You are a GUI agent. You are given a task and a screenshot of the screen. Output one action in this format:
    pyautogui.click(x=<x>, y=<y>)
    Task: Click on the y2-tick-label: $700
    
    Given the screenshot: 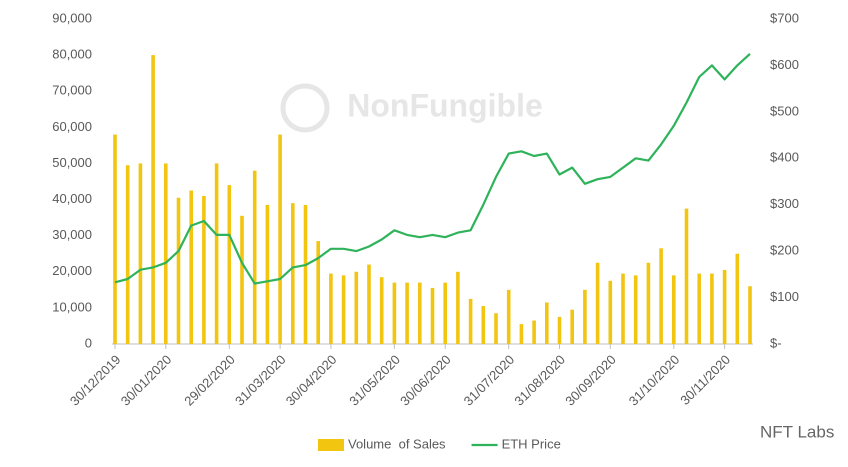 What is the action you would take?
    pyautogui.click(x=784, y=17)
    